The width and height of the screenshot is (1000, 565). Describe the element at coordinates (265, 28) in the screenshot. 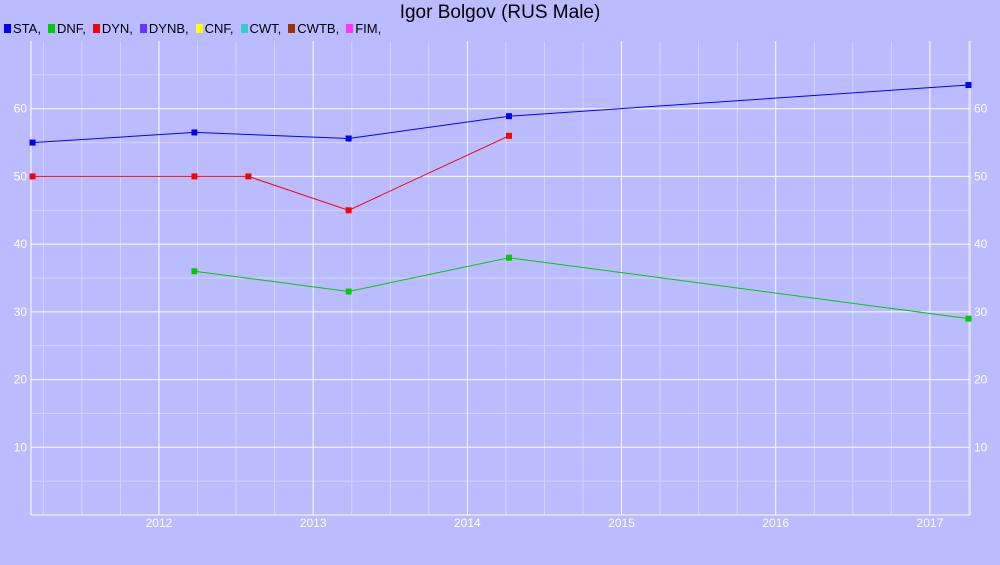

I see `legend-label: CWT,` at that location.